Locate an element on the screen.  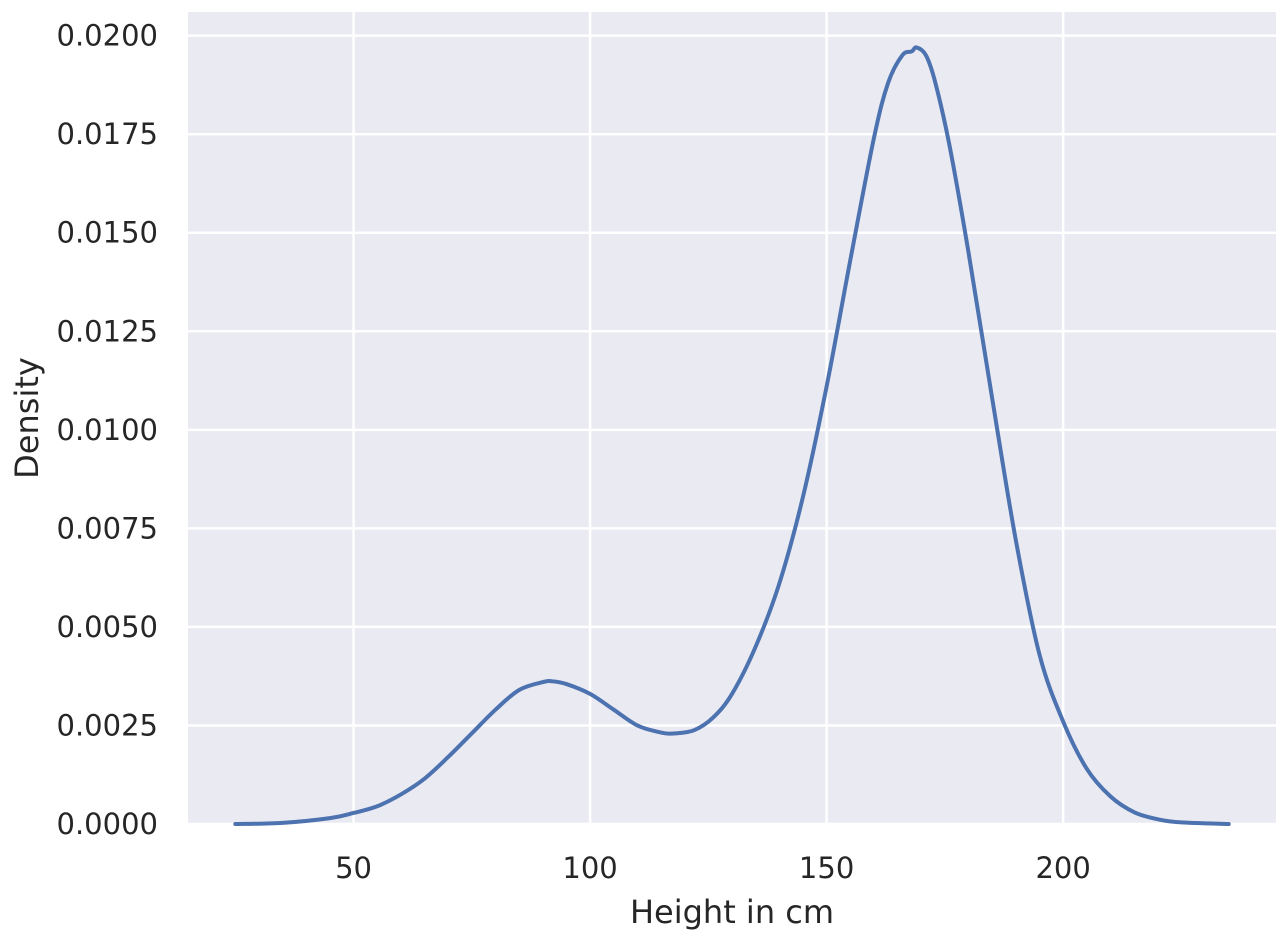
x-tick-label: 100 is located at coordinates (589, 868).